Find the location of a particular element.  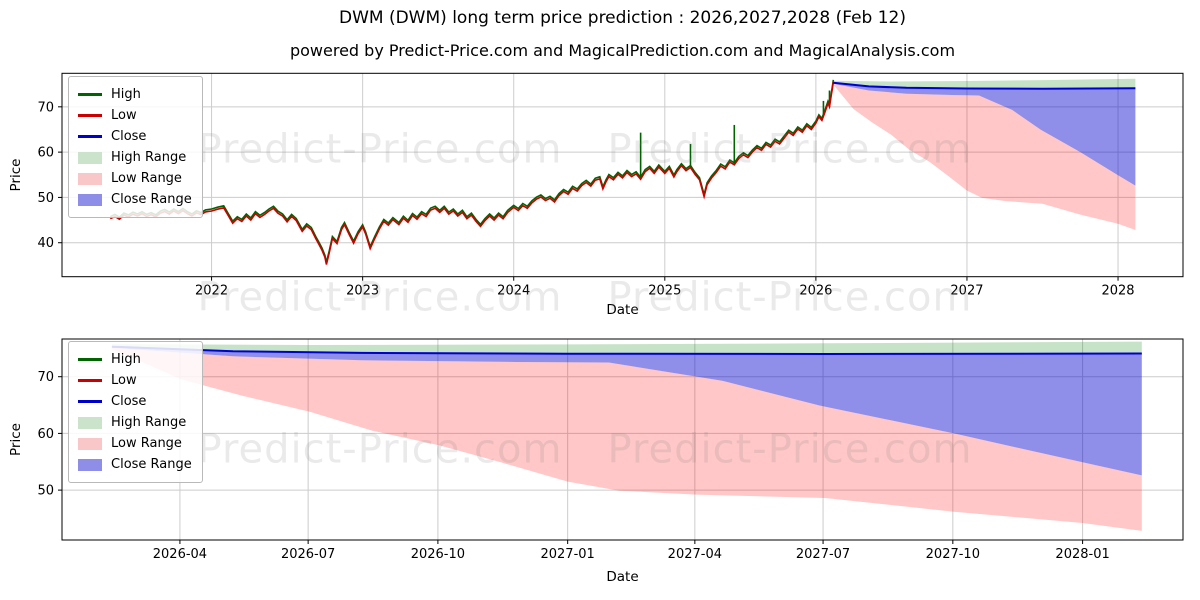

x-tick-label: 2028-01 is located at coordinates (1082, 554).